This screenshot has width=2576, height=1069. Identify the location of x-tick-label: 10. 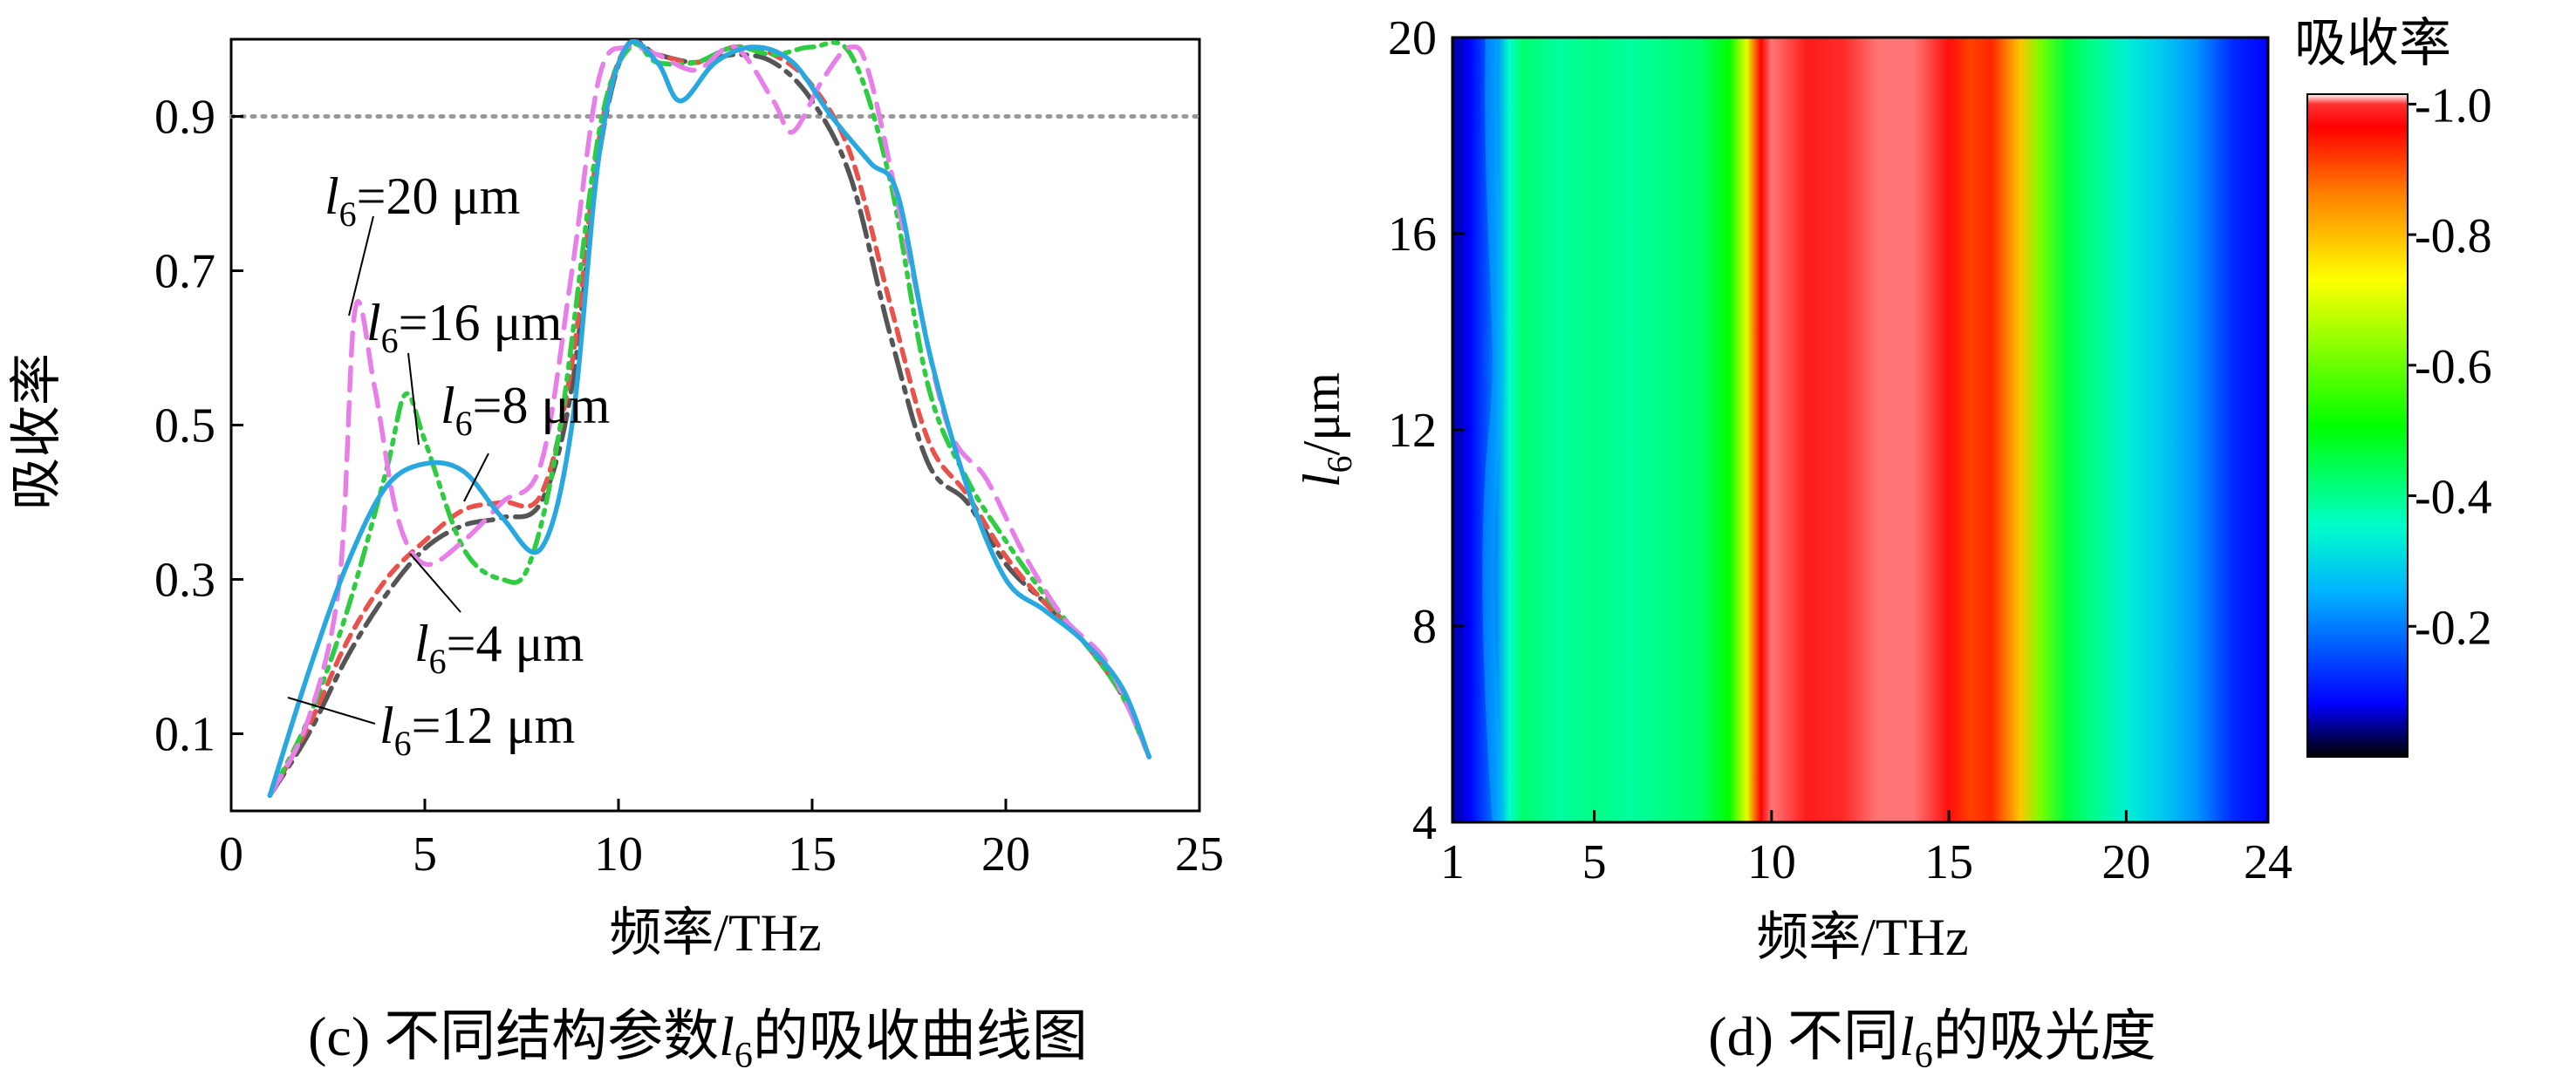
(618, 855).